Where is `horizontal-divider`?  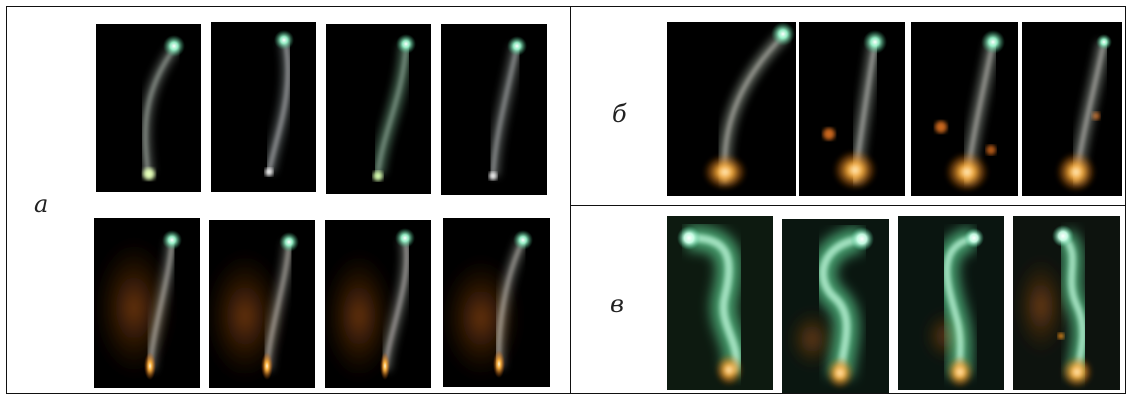 horizontal-divider is located at coordinates (848, 205).